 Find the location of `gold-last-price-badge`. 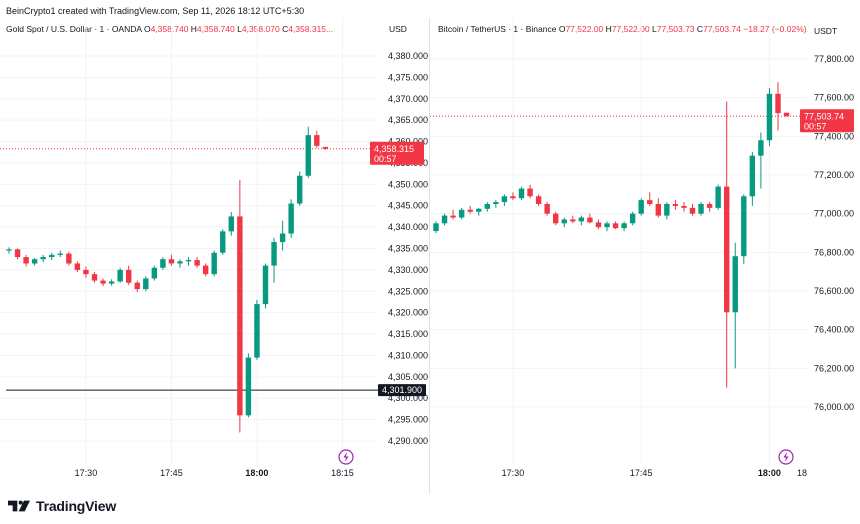

gold-last-price-badge is located at coordinates (397, 153).